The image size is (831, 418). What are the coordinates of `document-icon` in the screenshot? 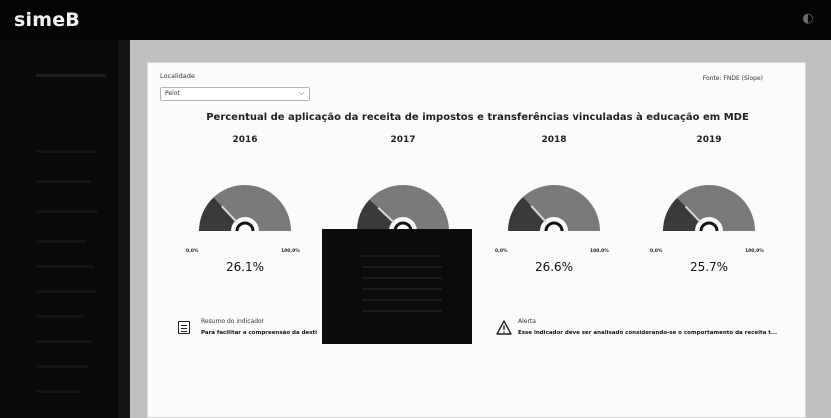 It's located at (184, 327).